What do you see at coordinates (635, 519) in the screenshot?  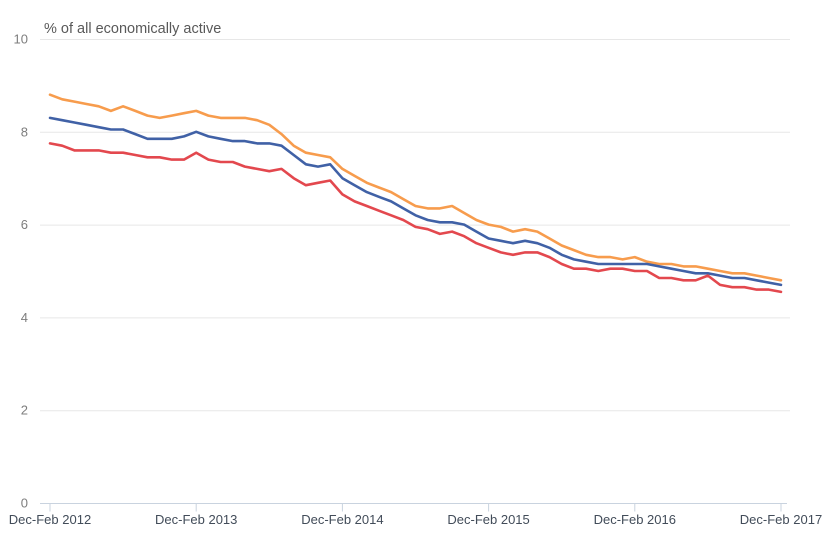 I see `x-axis-tick-label: Dec-Feb 2016` at bounding box center [635, 519].